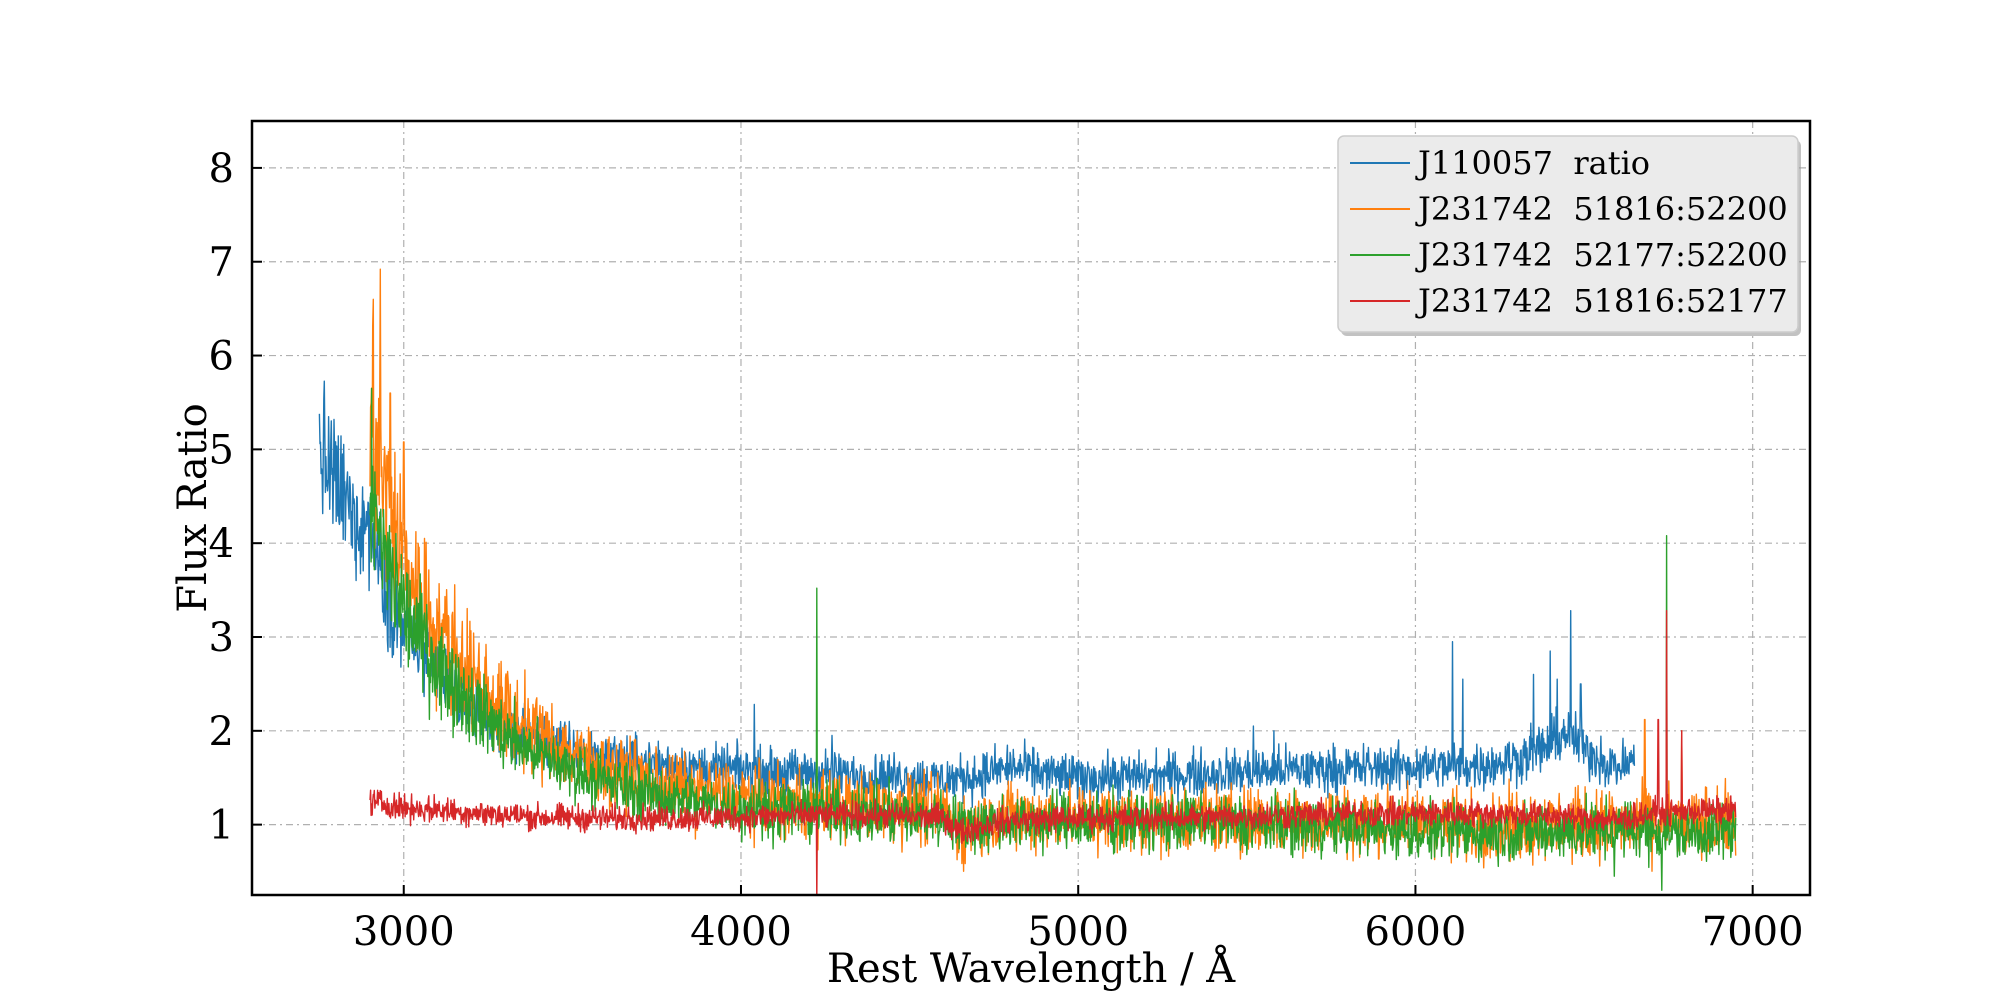 This screenshot has width=2000, height=1000. Describe the element at coordinates (221, 544) in the screenshot. I see `y-tick-label: 4` at that location.